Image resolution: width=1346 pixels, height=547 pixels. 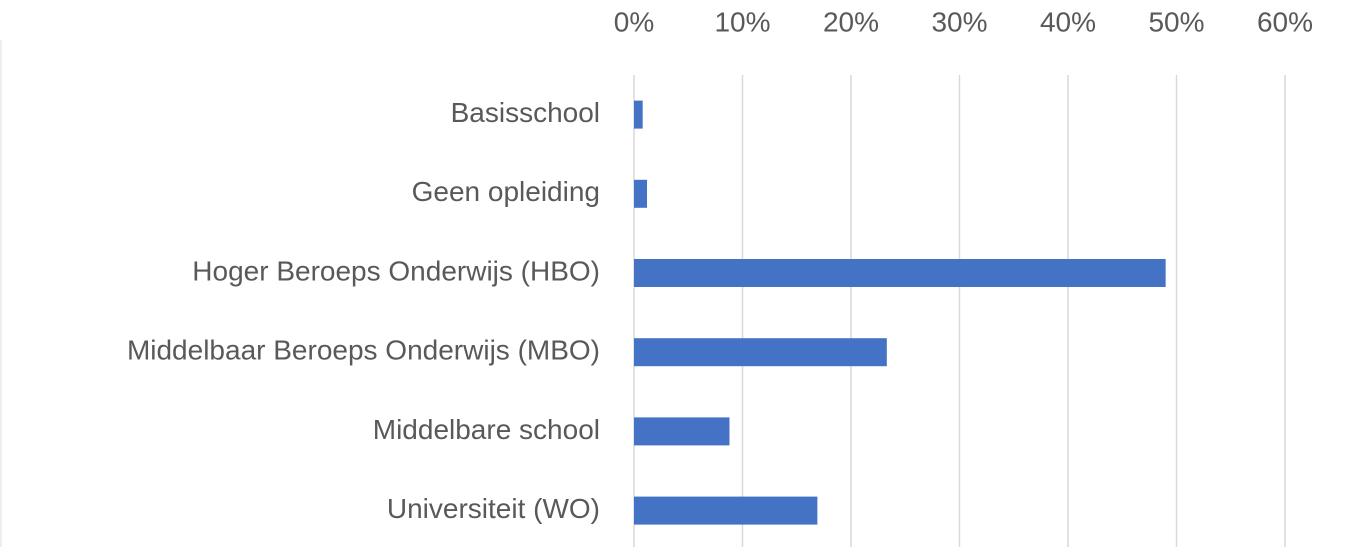 What do you see at coordinates (1176, 21) in the screenshot?
I see `x-tick-label: 50%` at bounding box center [1176, 21].